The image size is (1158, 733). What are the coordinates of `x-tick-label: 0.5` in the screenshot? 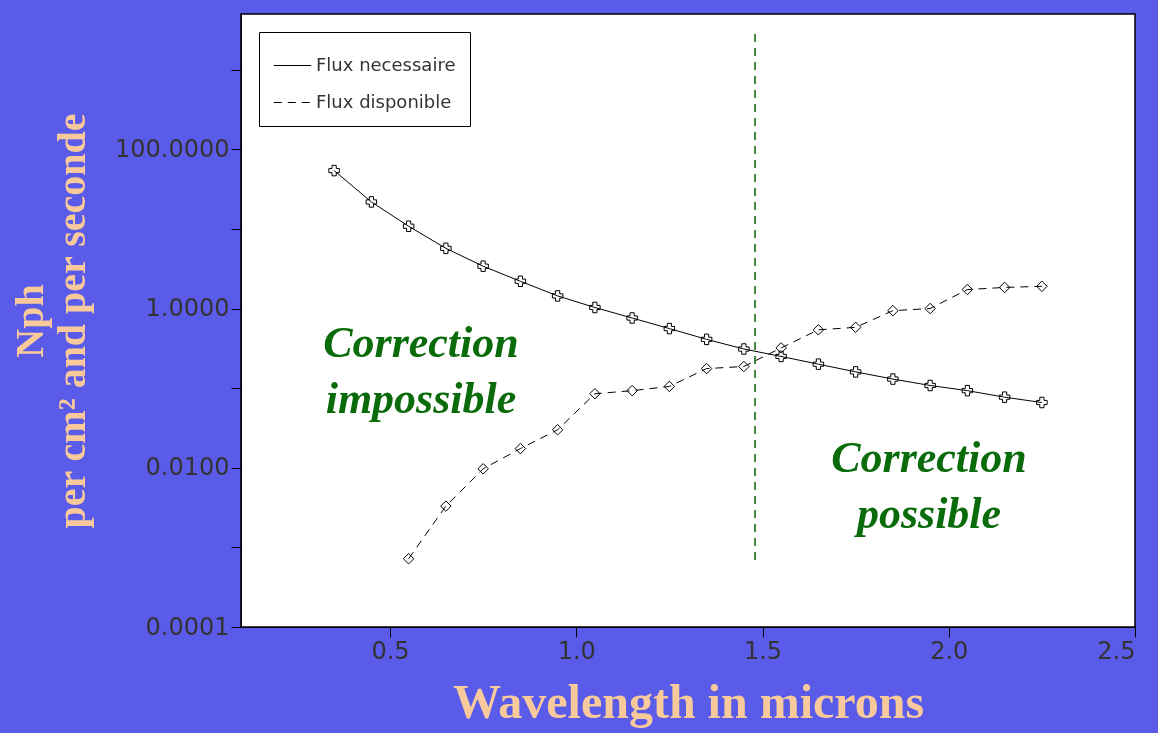 It's located at (390, 650).